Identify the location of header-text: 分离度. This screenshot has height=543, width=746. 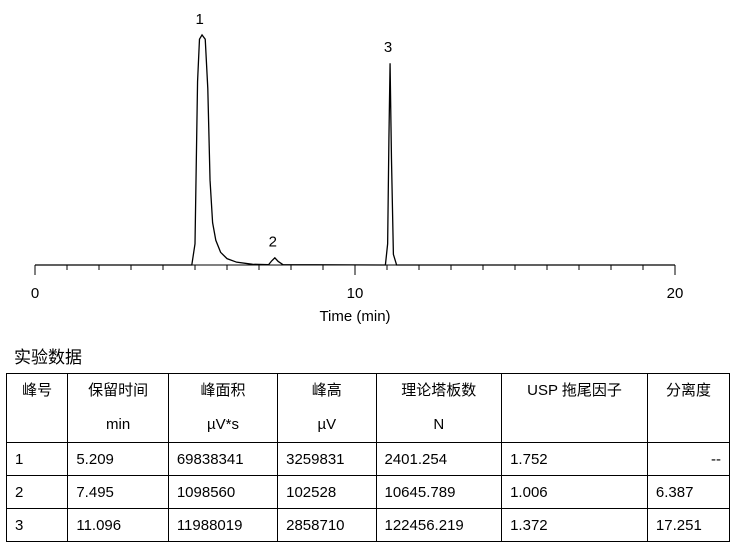
(688, 390).